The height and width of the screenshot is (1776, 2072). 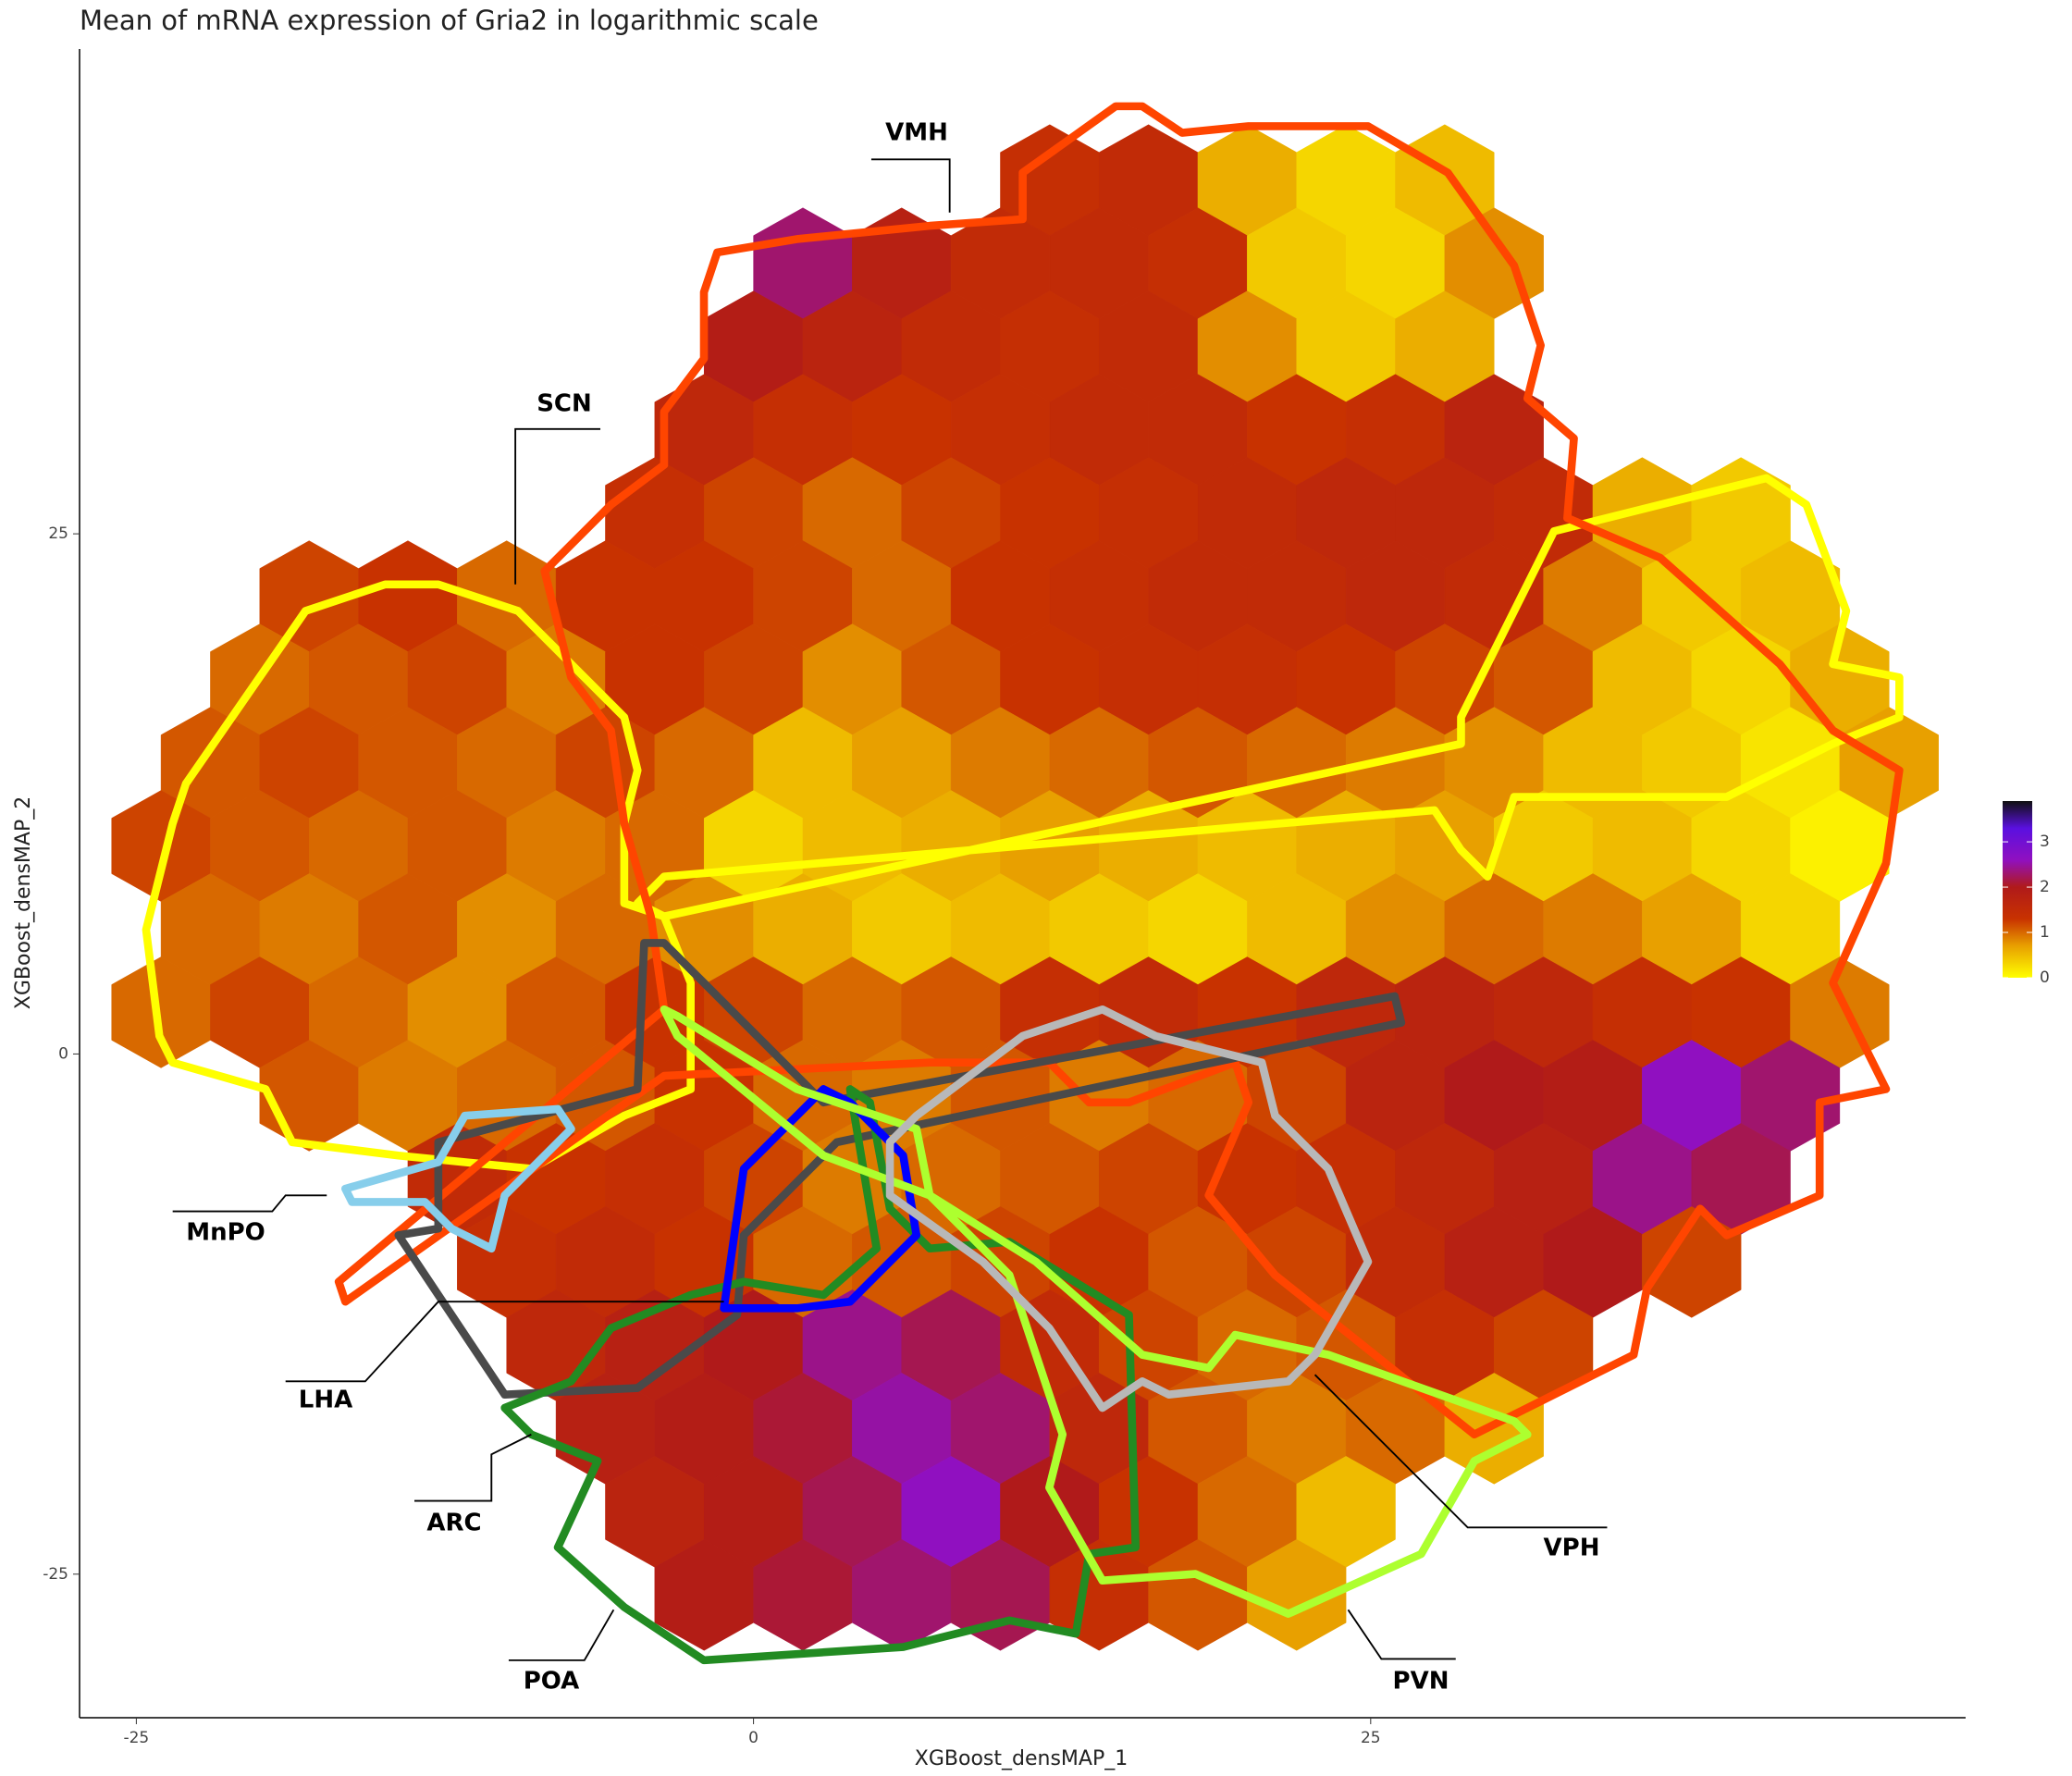 I want to click on region-label: PVN, so click(x=1421, y=1682).